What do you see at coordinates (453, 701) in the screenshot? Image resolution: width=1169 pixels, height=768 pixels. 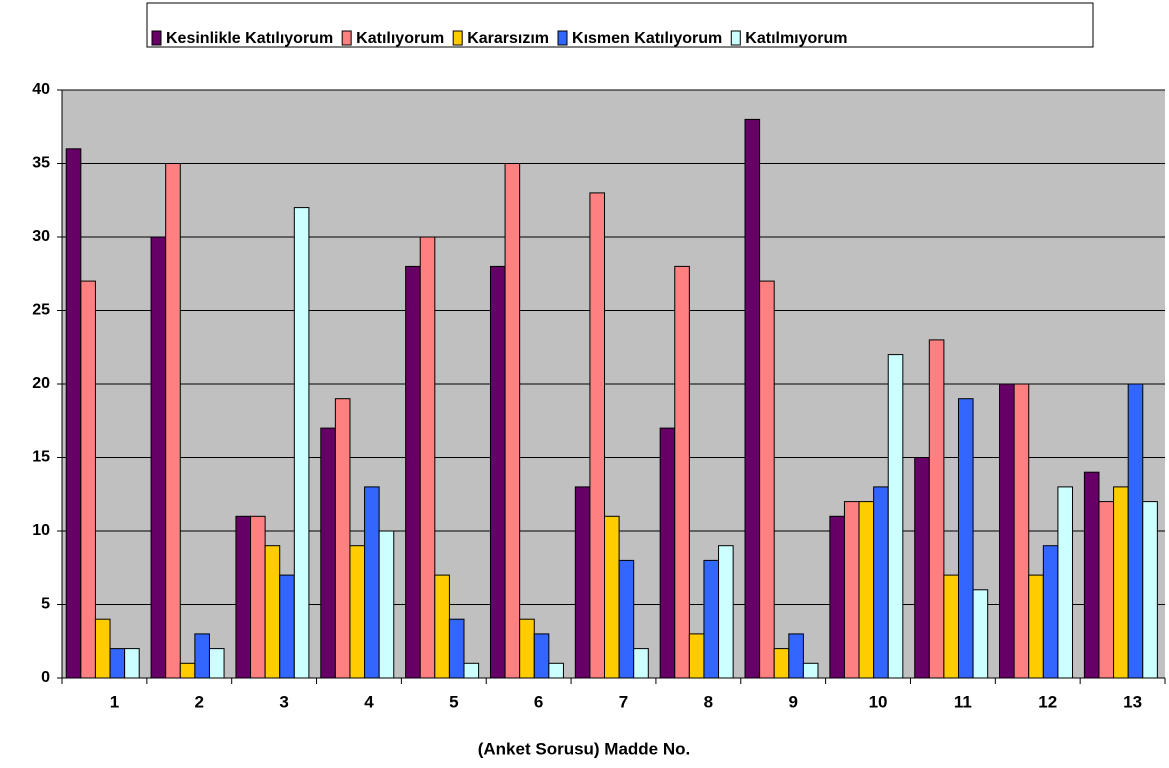 I see `x-tick-label: 5` at bounding box center [453, 701].